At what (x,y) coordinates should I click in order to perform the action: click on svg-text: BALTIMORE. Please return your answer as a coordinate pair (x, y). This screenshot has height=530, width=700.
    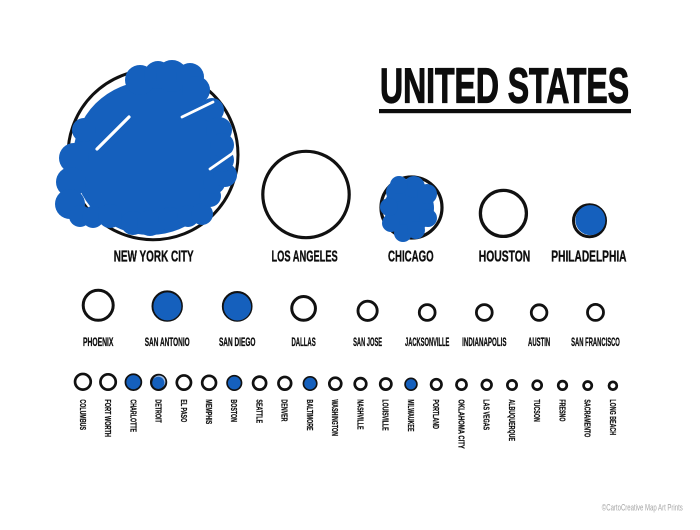
    Looking at the image, I should click on (310, 414).